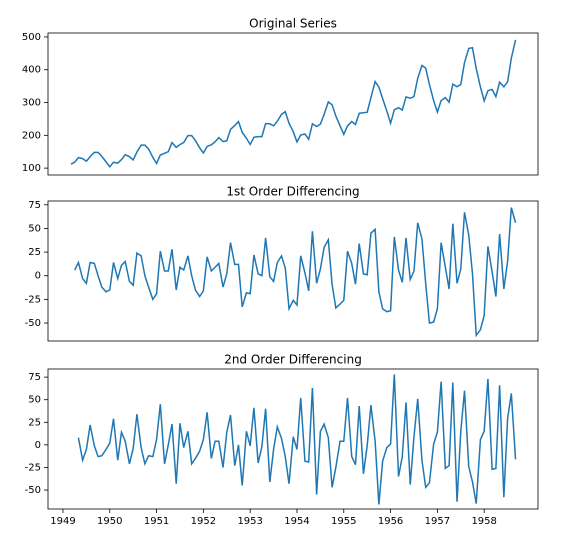  Describe the element at coordinates (31, 103) in the screenshot. I see `y-tick-label: 300` at that location.